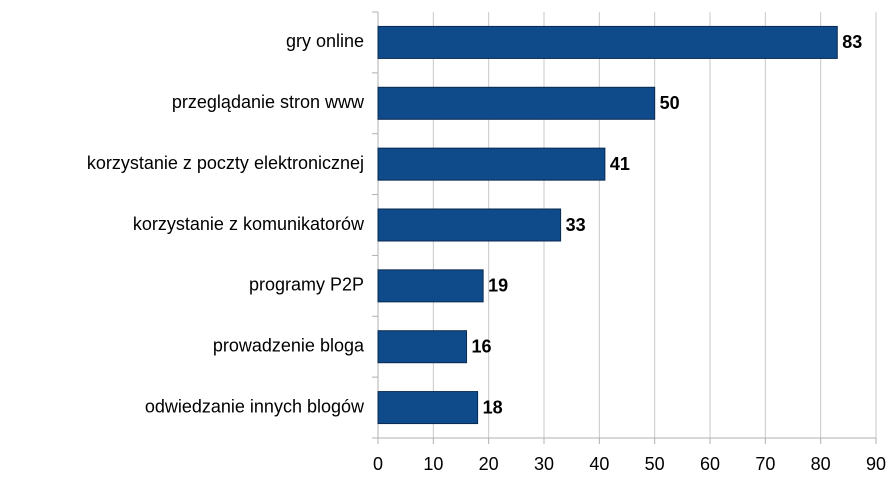  Describe the element at coordinates (670, 103) in the screenshot. I see `data-label: 50` at that location.